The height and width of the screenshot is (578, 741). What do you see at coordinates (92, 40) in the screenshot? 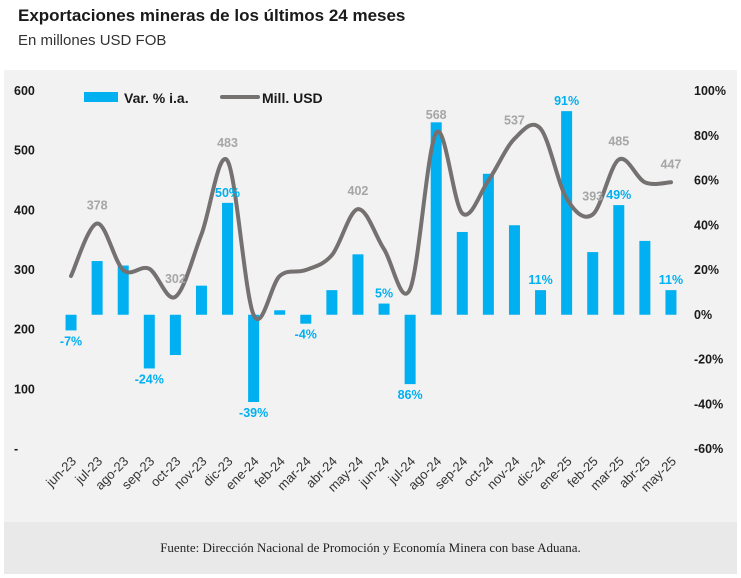
I see `chart-subtitle: En millones USD FOB` at bounding box center [92, 40].